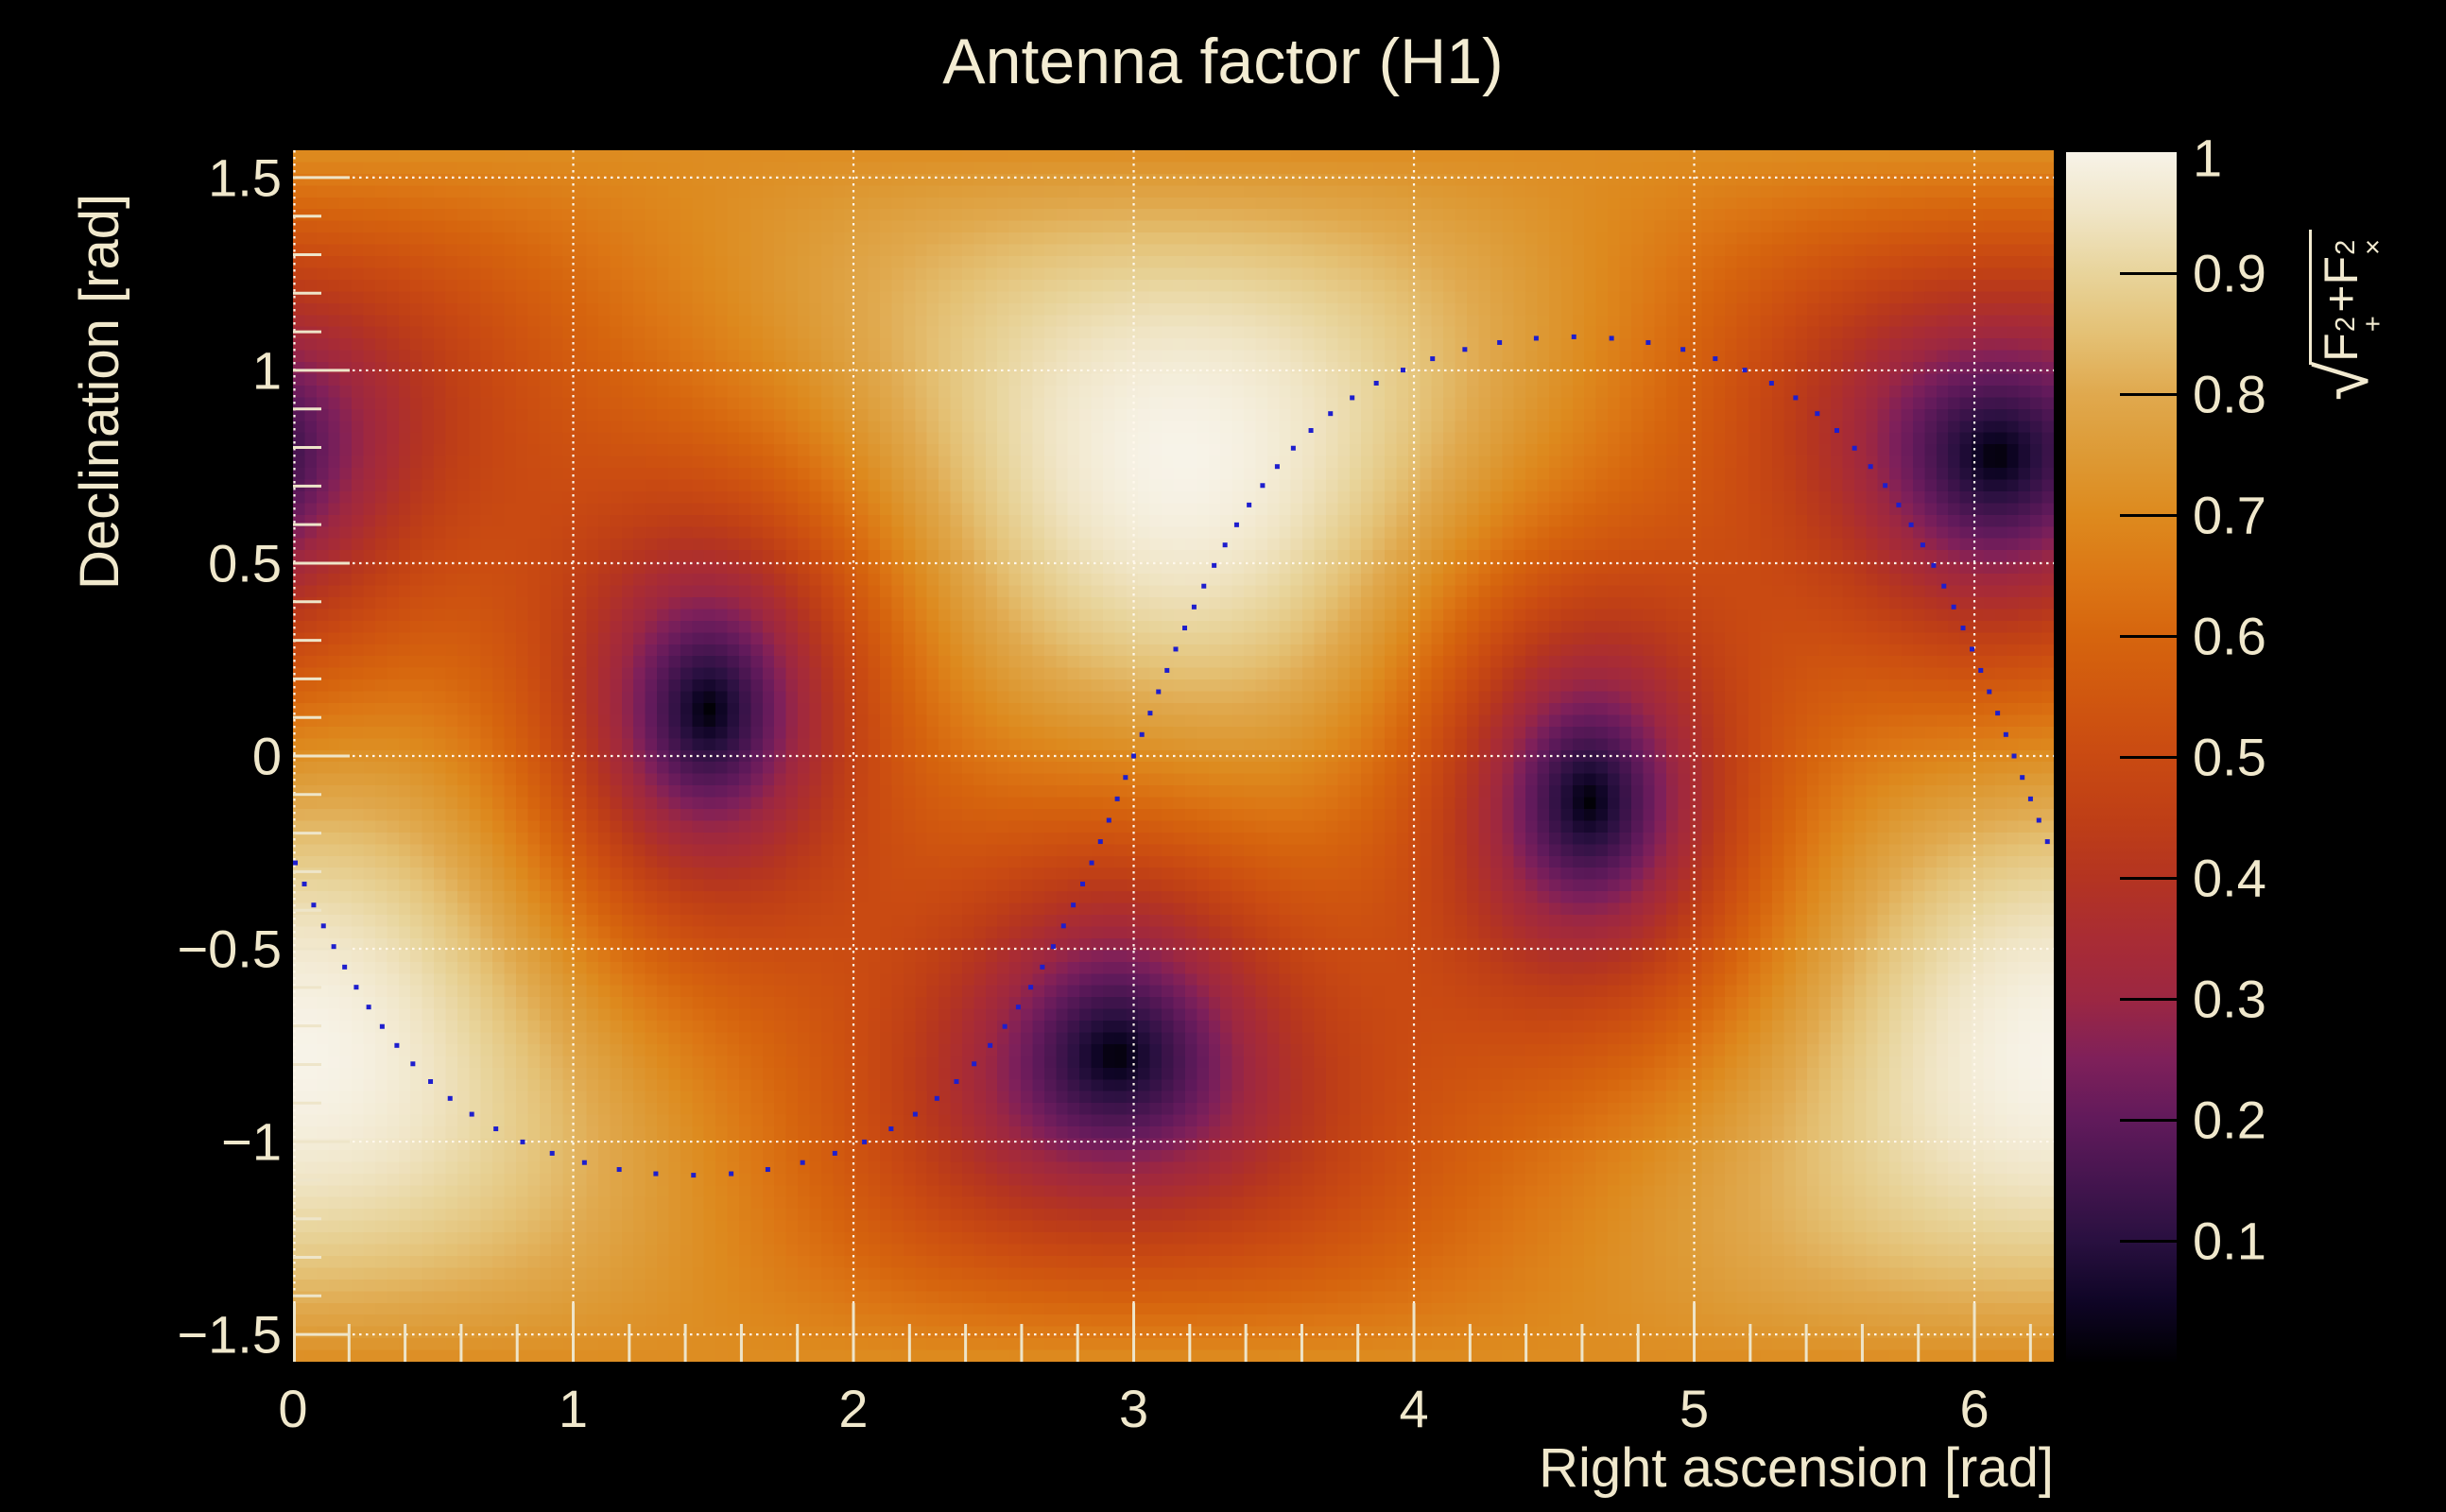 Image resolution: width=2446 pixels, height=1512 pixels. What do you see at coordinates (266, 756) in the screenshot?
I see `y-tick-label: 0` at bounding box center [266, 756].